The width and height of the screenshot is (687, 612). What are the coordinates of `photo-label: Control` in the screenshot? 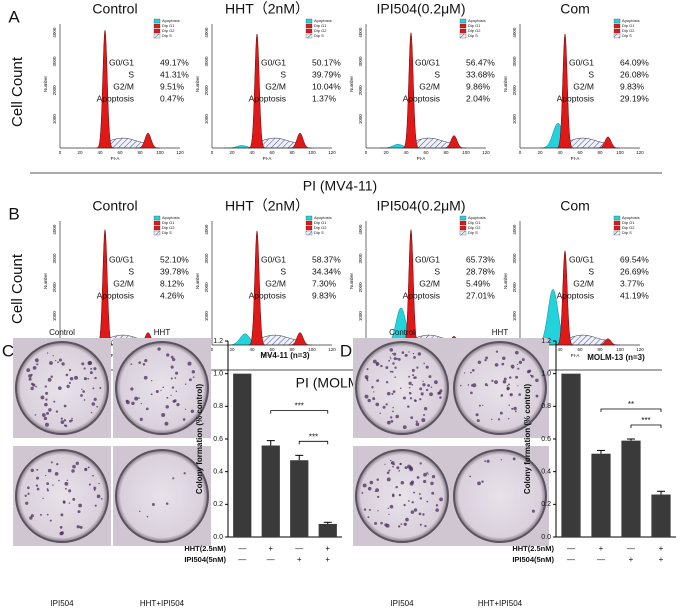 It's located at (62, 332).